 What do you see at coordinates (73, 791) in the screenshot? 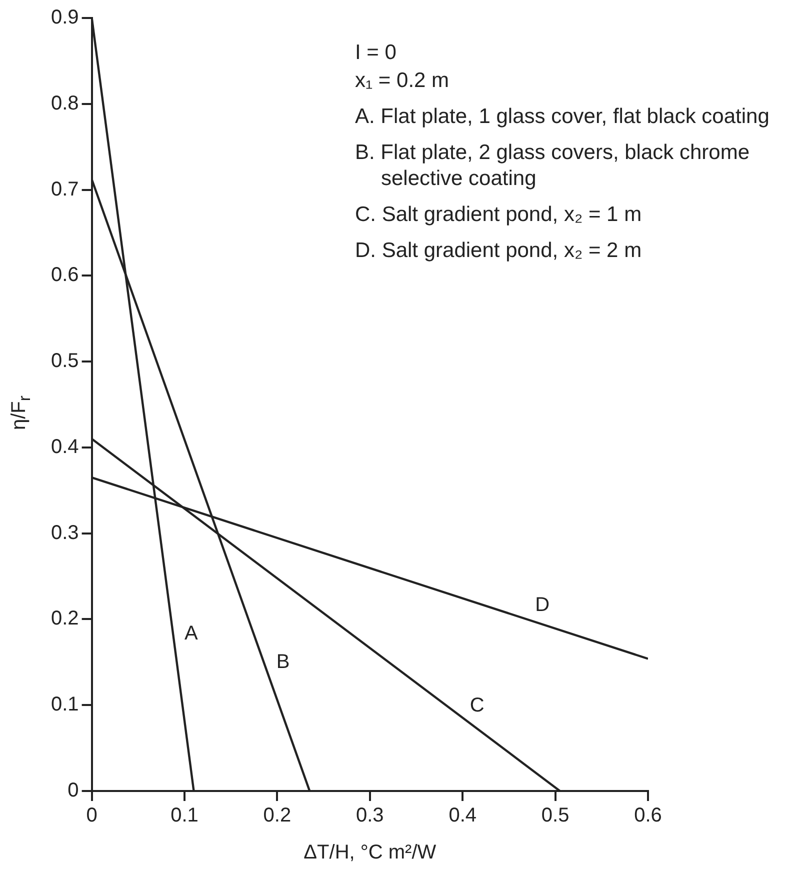
I see `y-tick-label: 0` at bounding box center [73, 791].